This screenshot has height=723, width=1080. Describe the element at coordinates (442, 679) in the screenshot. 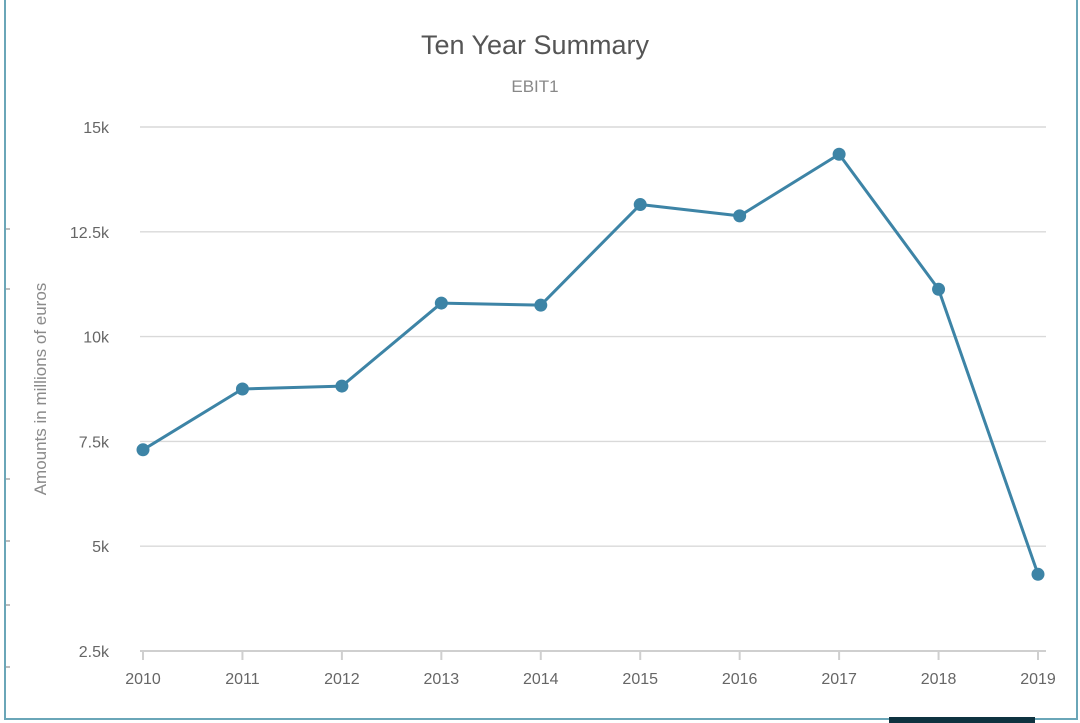

I see `x-tick-label: 2013` at that location.